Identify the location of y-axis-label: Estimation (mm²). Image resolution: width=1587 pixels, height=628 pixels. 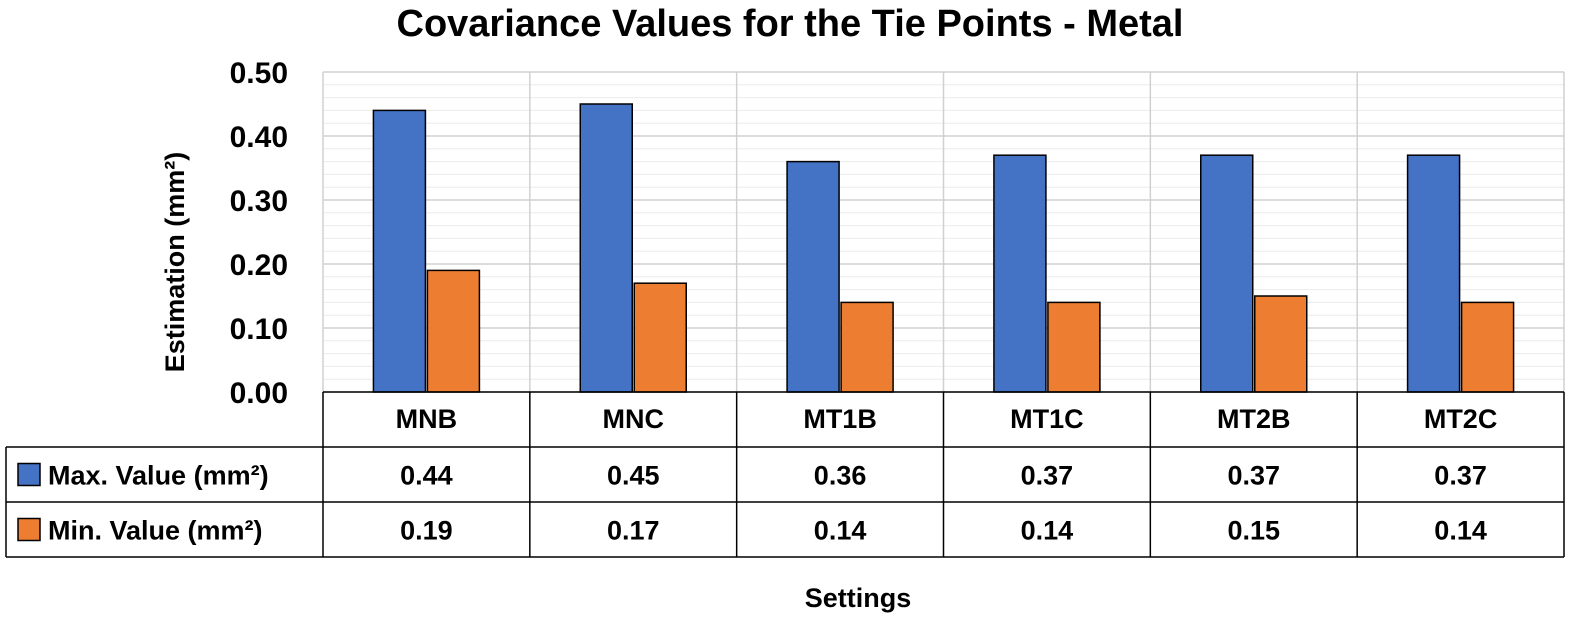
(175, 262).